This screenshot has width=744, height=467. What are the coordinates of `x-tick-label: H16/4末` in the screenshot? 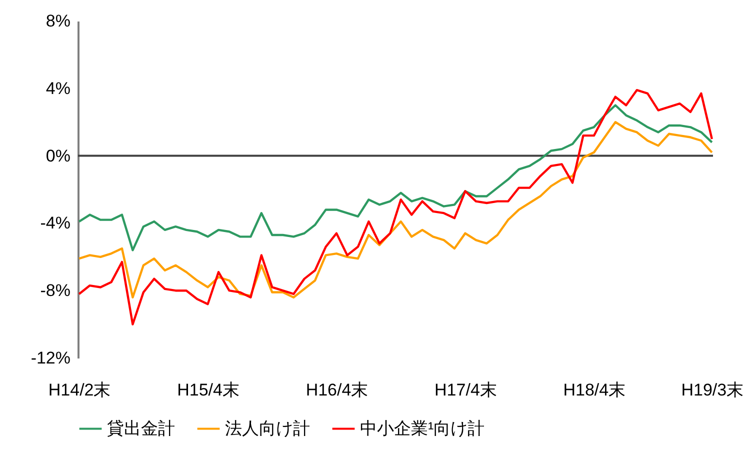 It's located at (337, 390).